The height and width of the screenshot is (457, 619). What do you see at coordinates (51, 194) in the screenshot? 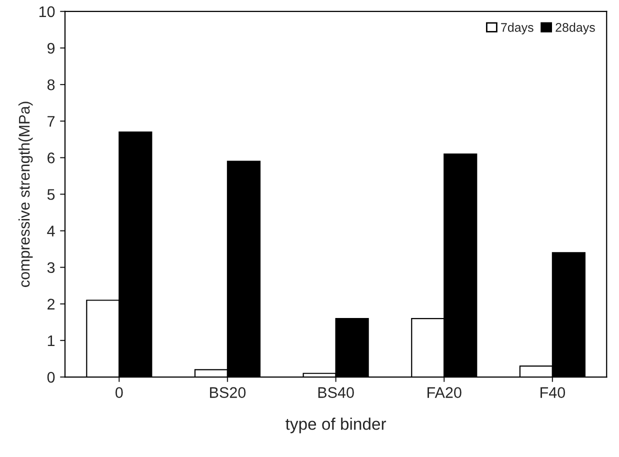
I see `y-tick-label: 5` at bounding box center [51, 194].